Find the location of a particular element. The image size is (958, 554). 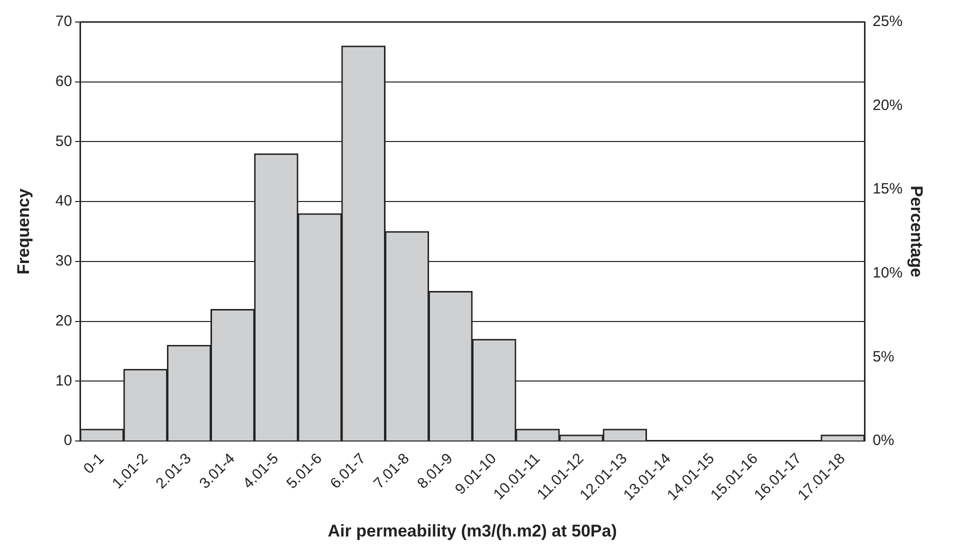

y-tick-label: 20 is located at coordinates (63, 321).